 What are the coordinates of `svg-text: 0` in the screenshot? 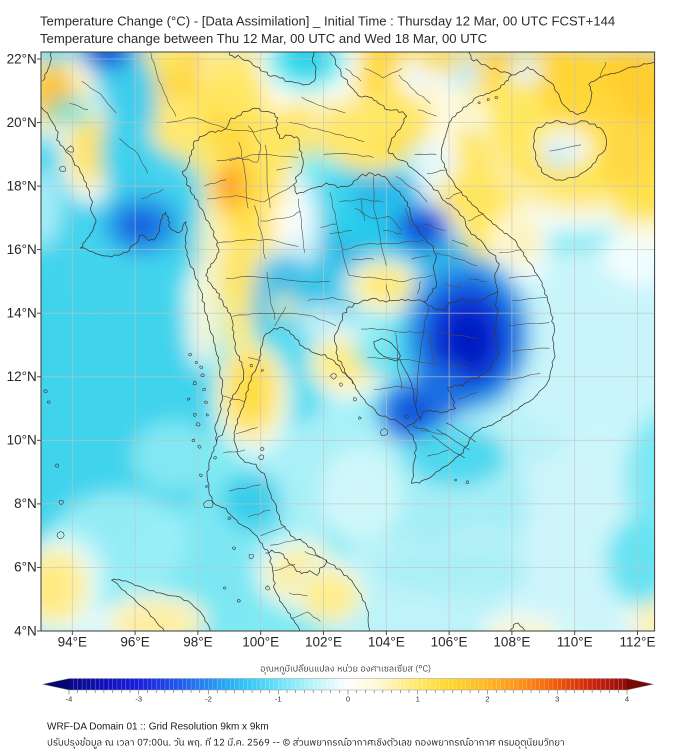 It's located at (348, 699).